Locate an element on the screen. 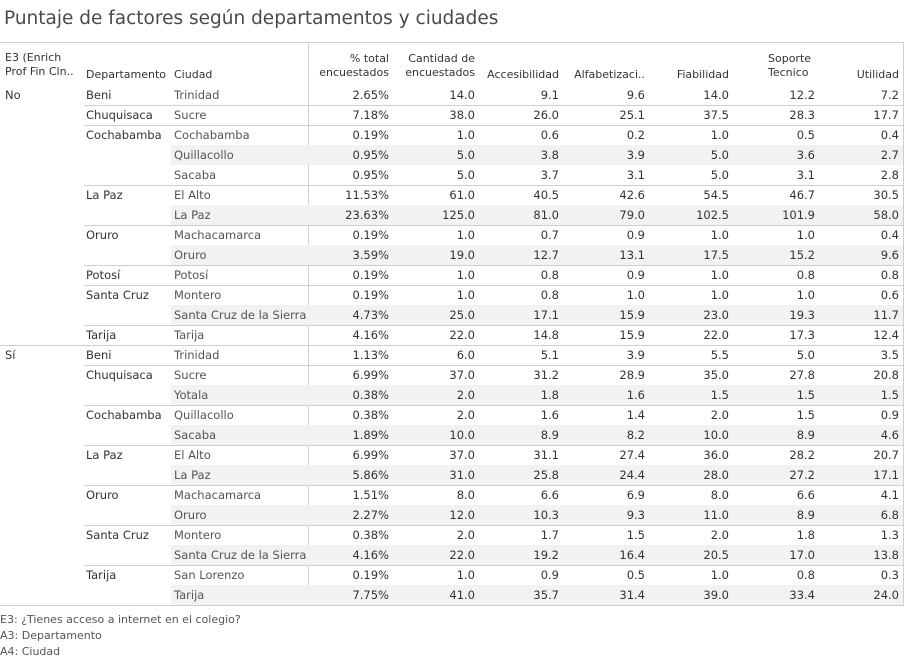 This screenshot has width=905, height=663. alfabetizacion-cell: 3.9 is located at coordinates (635, 155).